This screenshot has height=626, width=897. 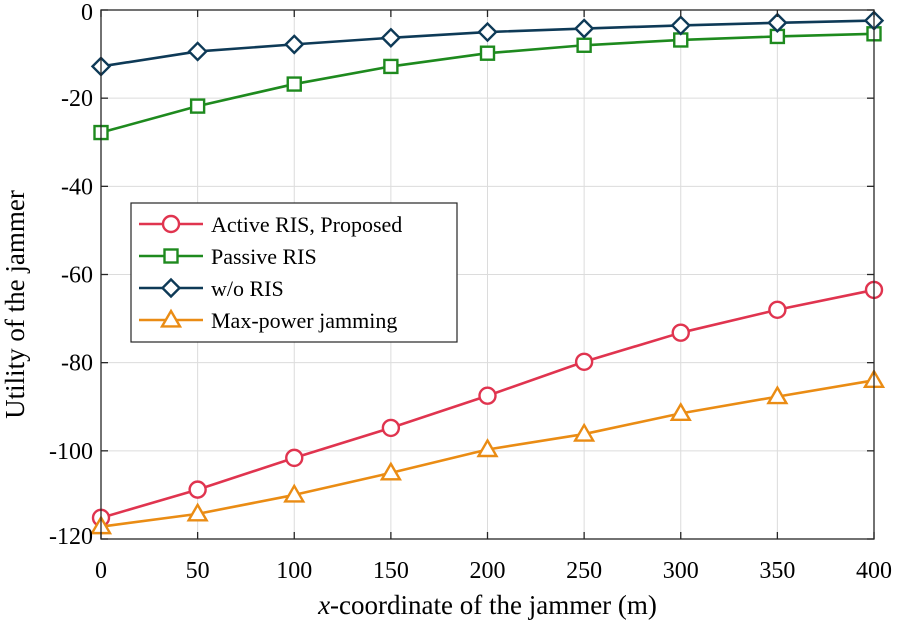 What do you see at coordinates (71, 537) in the screenshot?
I see `y-tick-label: -120` at bounding box center [71, 537].